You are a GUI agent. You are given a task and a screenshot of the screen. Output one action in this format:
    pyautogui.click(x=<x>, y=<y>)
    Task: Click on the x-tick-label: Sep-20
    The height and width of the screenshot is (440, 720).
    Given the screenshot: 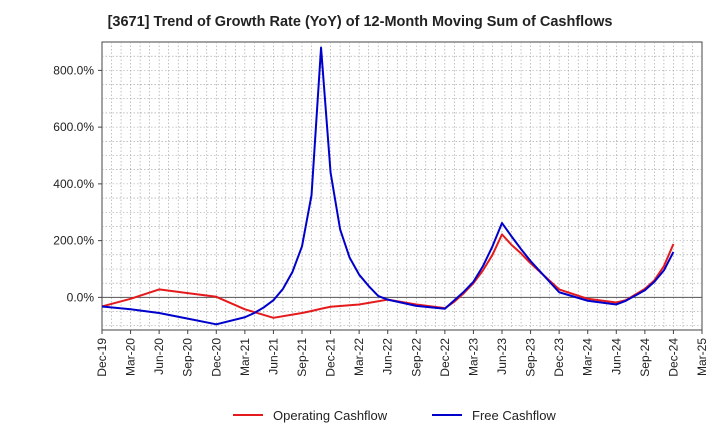 What is the action you would take?
    pyautogui.click(x=188, y=357)
    